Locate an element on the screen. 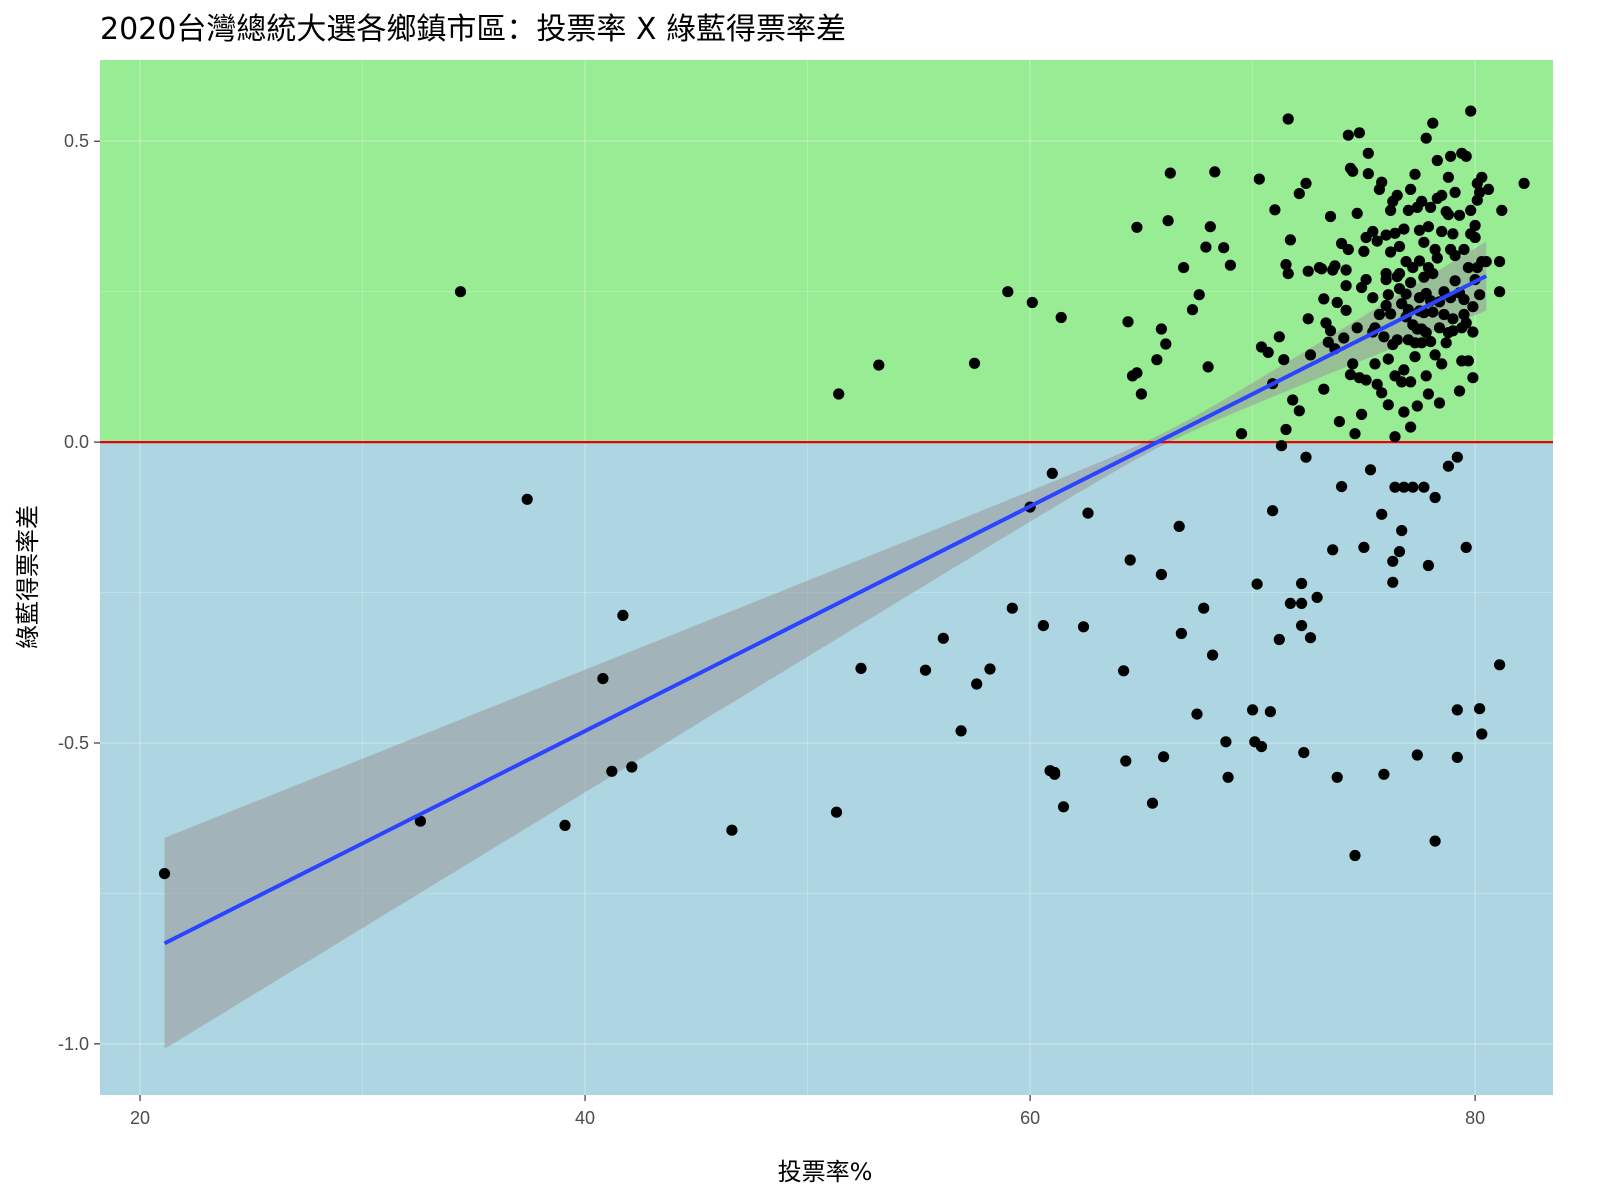 The width and height of the screenshot is (1599, 1200). y-tick-label: -0.5 is located at coordinates (73, 743).